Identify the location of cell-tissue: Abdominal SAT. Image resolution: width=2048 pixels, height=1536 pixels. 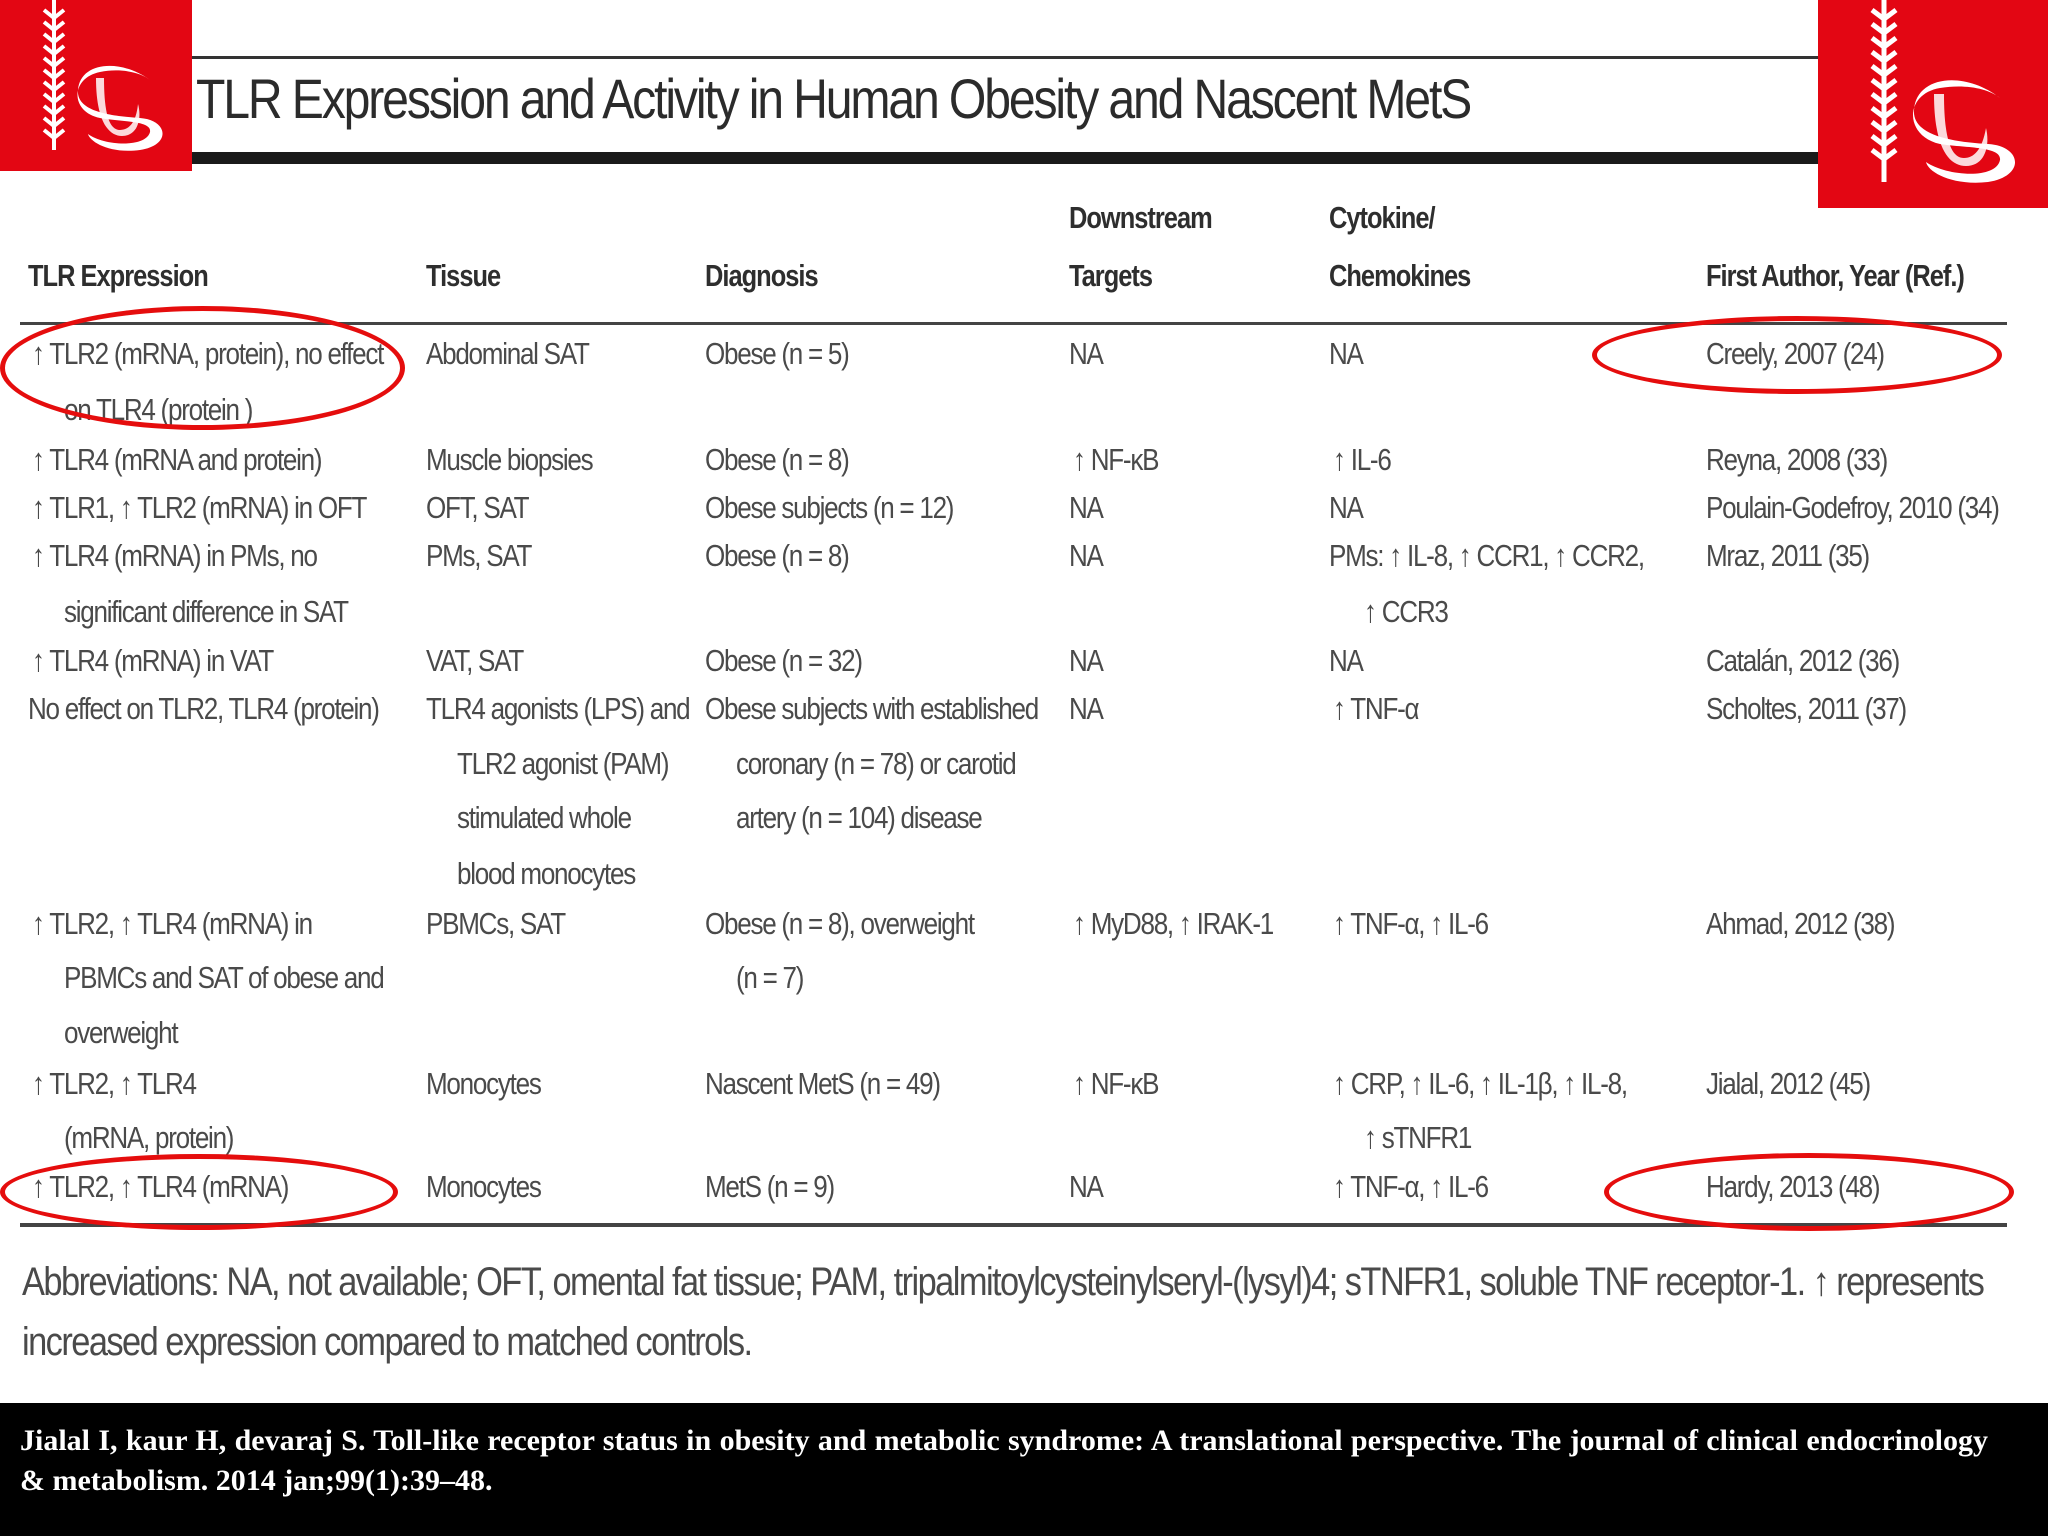
(508, 353).